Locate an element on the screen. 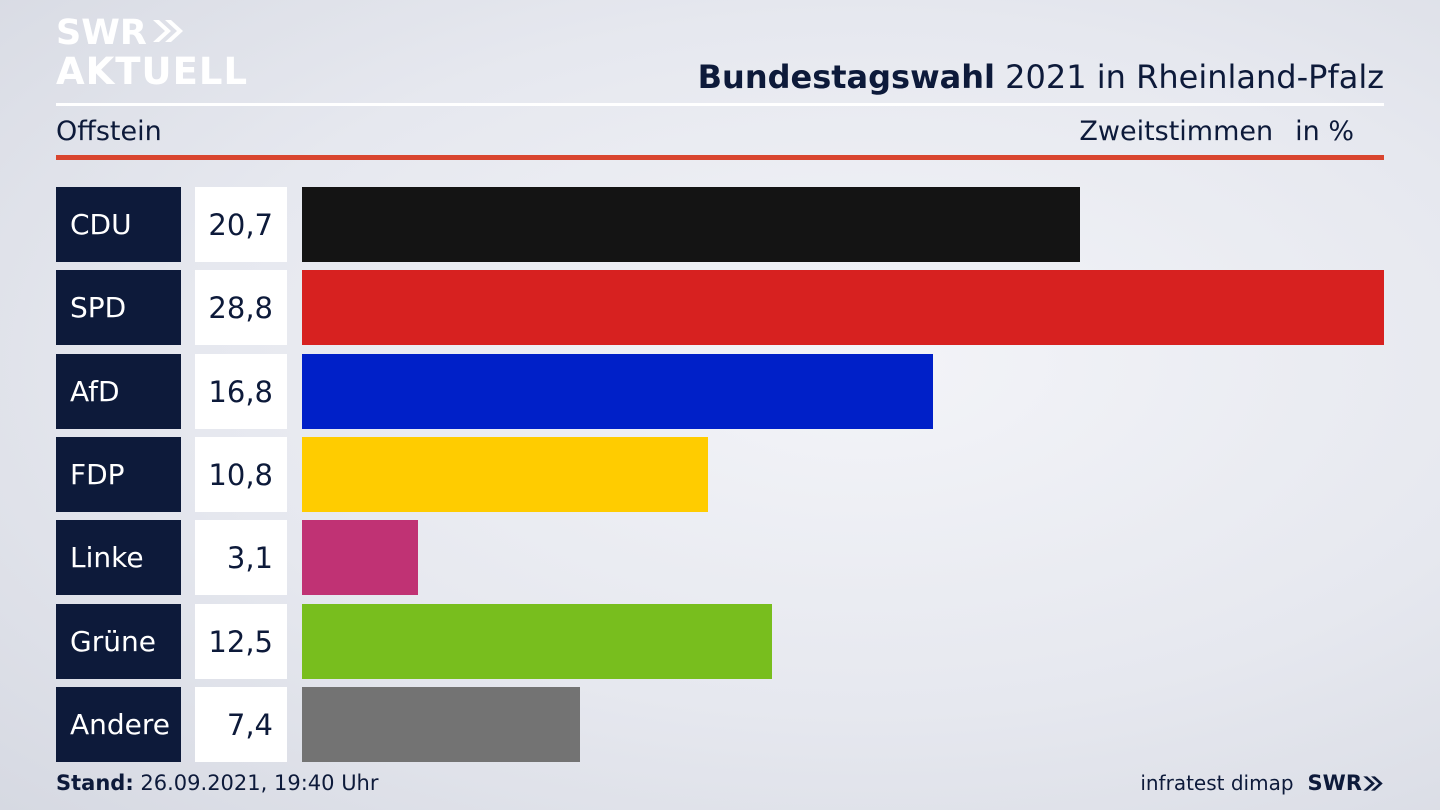 The width and height of the screenshot is (1440, 810). stand-label: Stand: is located at coordinates (95, 783).